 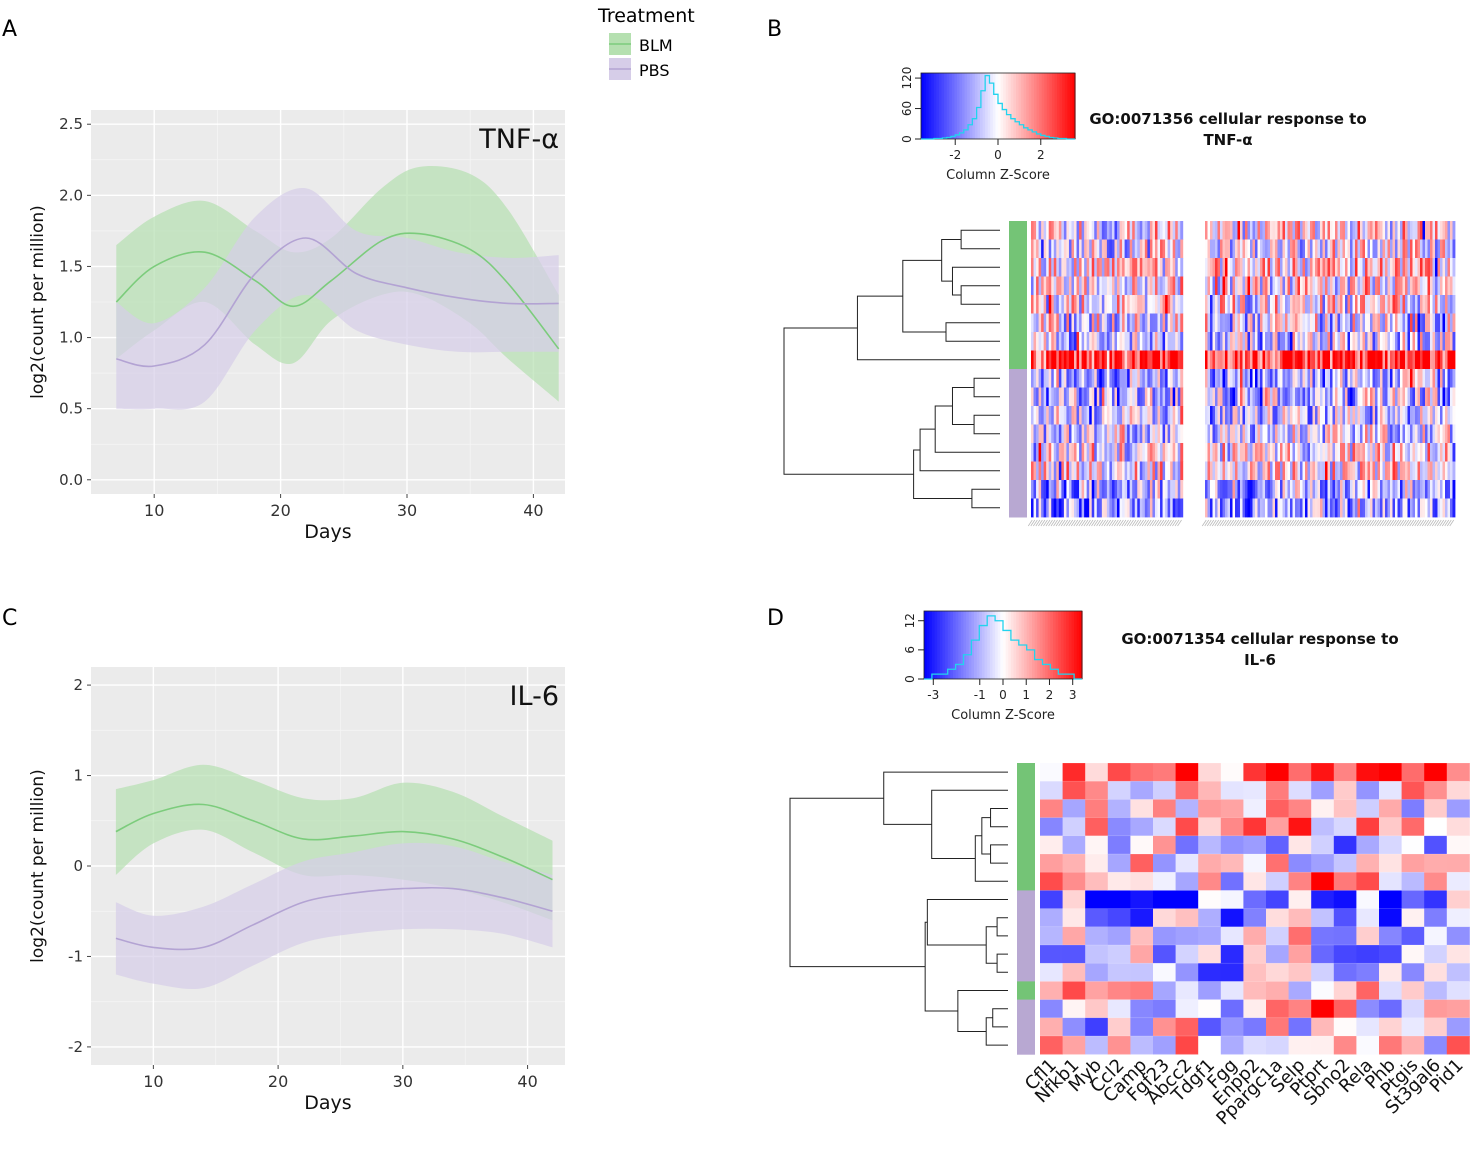 I want to click on group-sidebar-cell, so click(x=1026, y=827).